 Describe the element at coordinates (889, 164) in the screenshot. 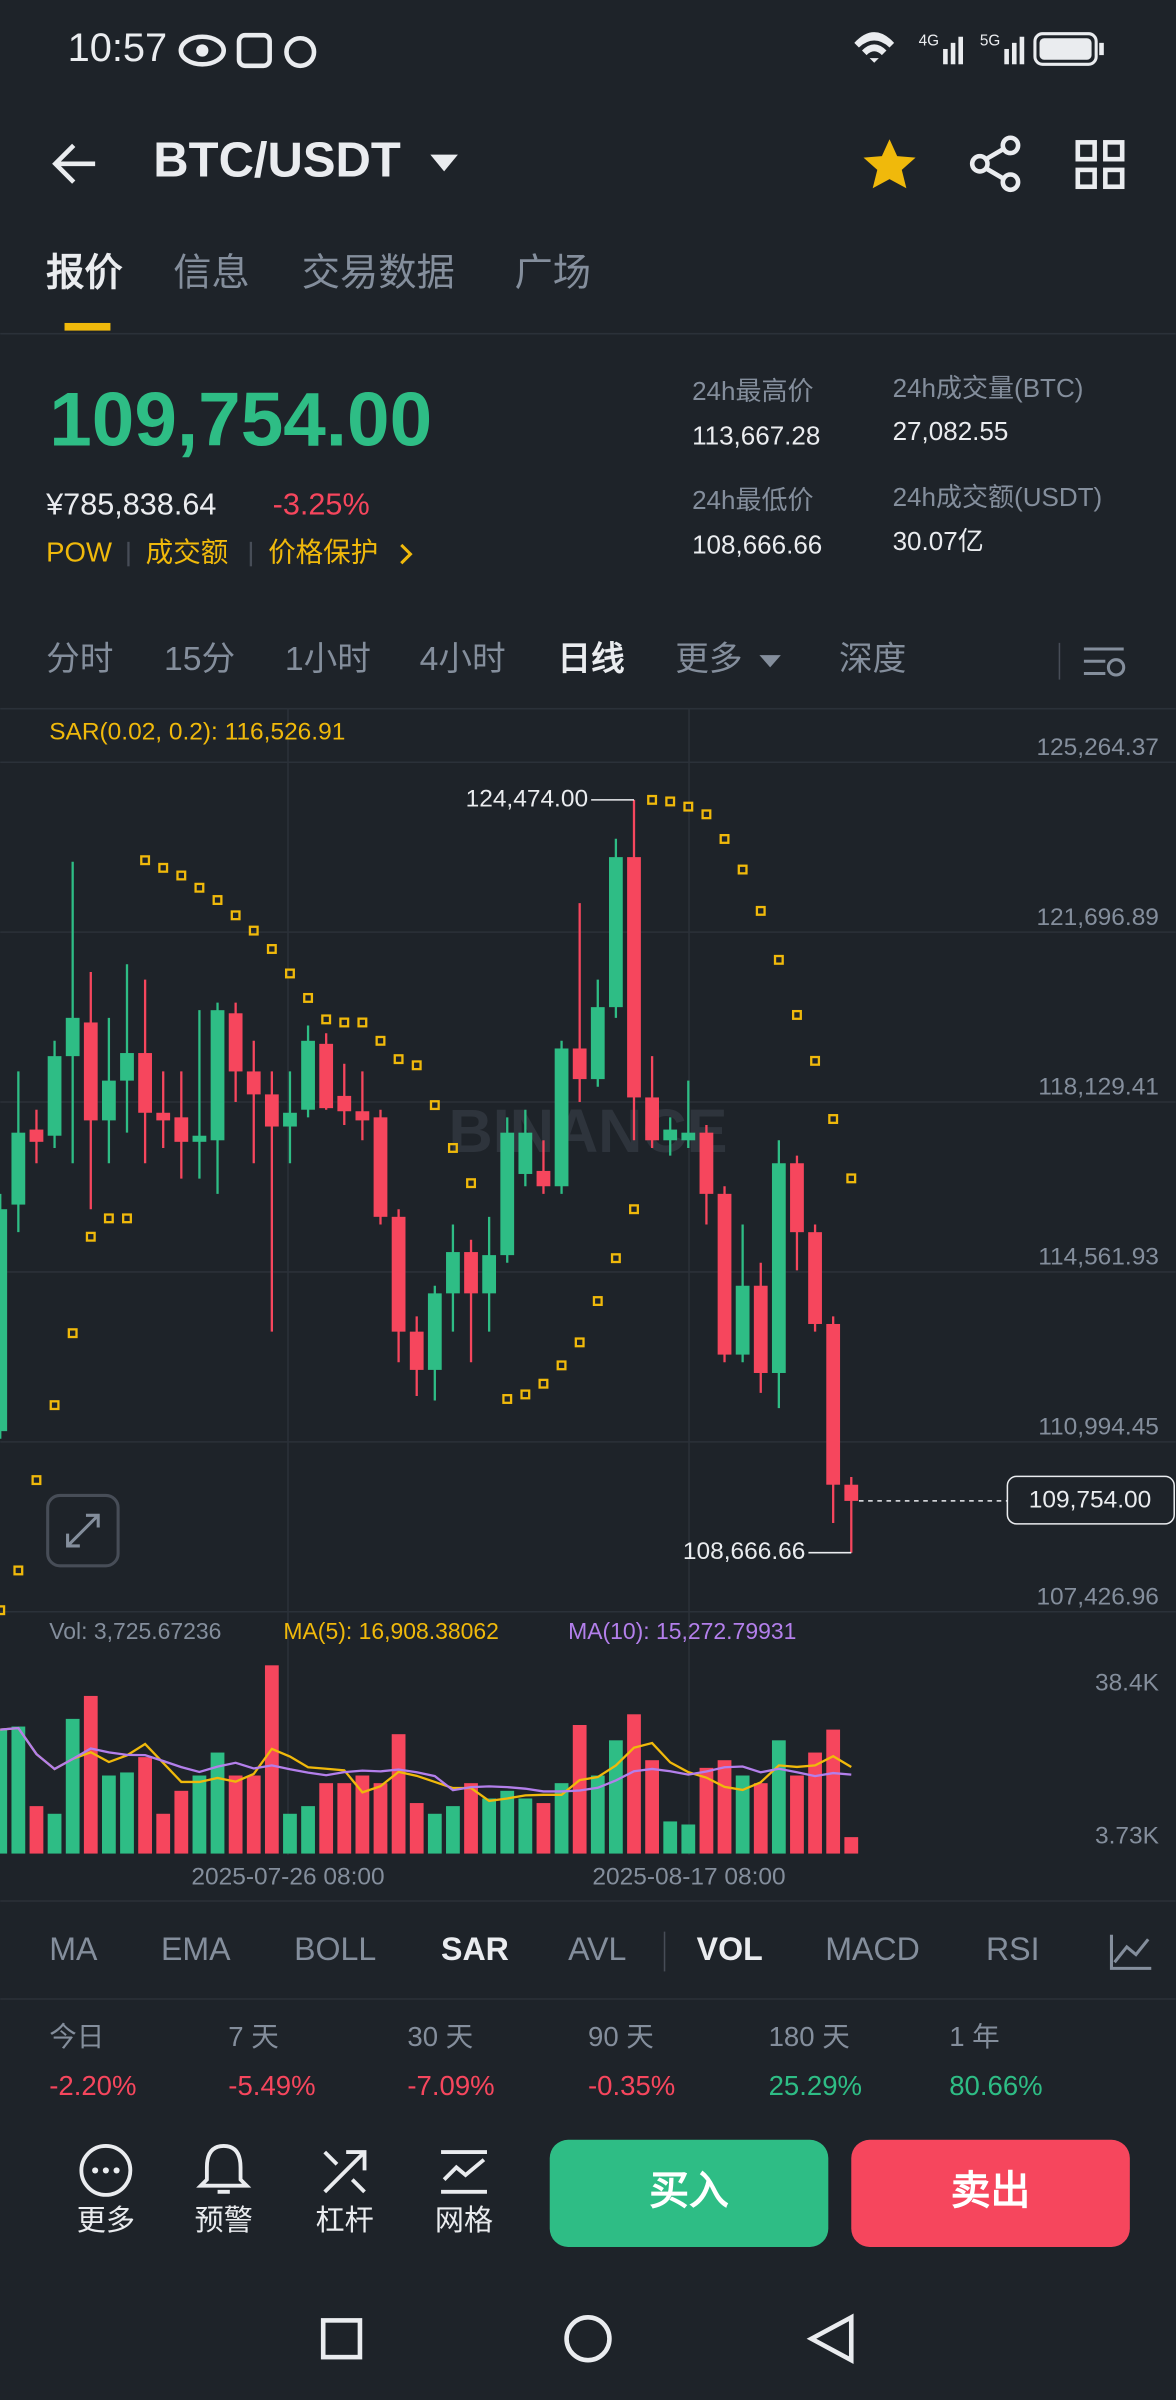

I see `favorite-star` at that location.